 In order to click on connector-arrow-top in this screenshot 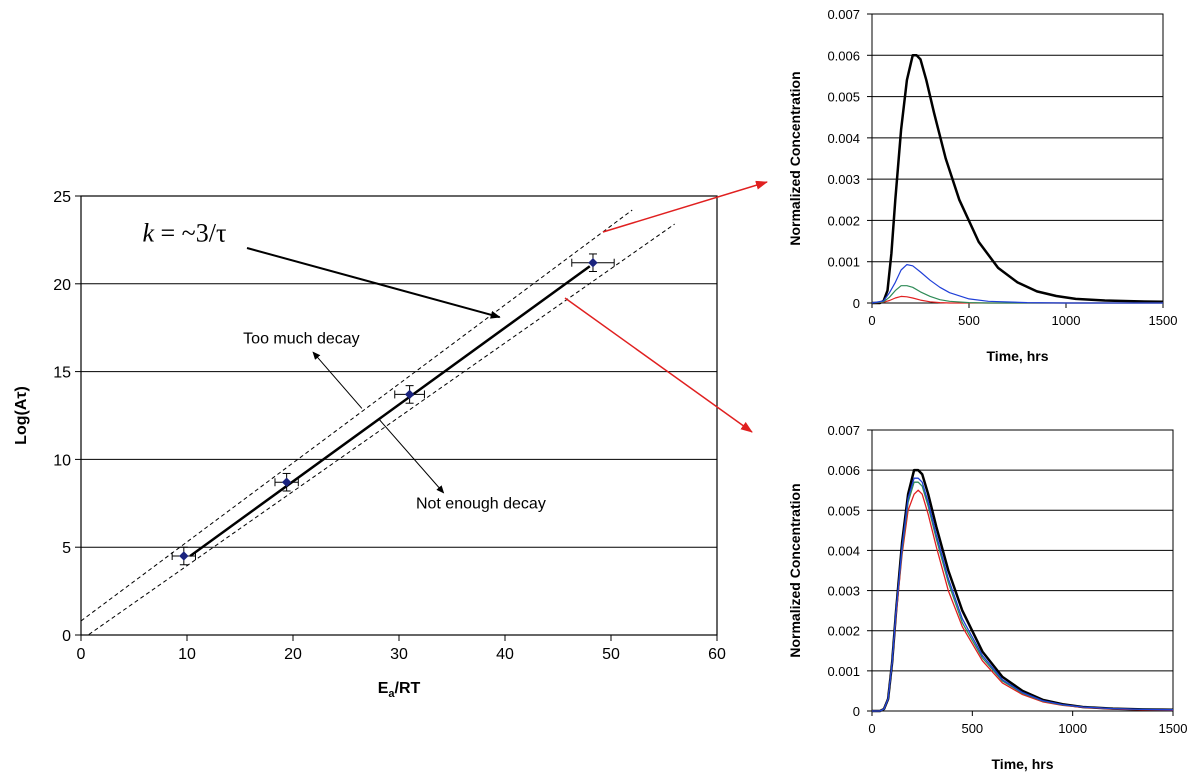, I will do `click(685, 206)`.